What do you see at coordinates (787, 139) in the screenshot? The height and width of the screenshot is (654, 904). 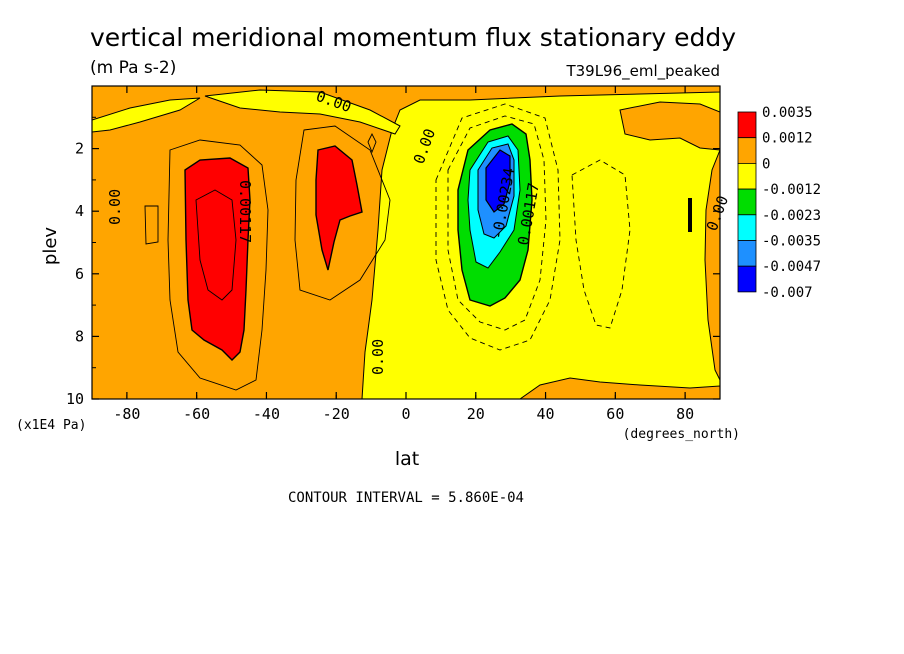 I see `colorbar-label: 0.0012` at bounding box center [787, 139].